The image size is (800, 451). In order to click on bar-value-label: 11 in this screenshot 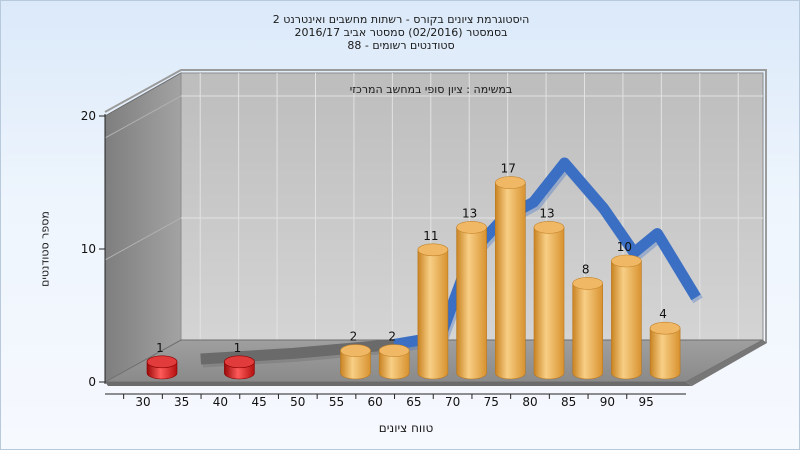, I will do `click(430, 236)`.